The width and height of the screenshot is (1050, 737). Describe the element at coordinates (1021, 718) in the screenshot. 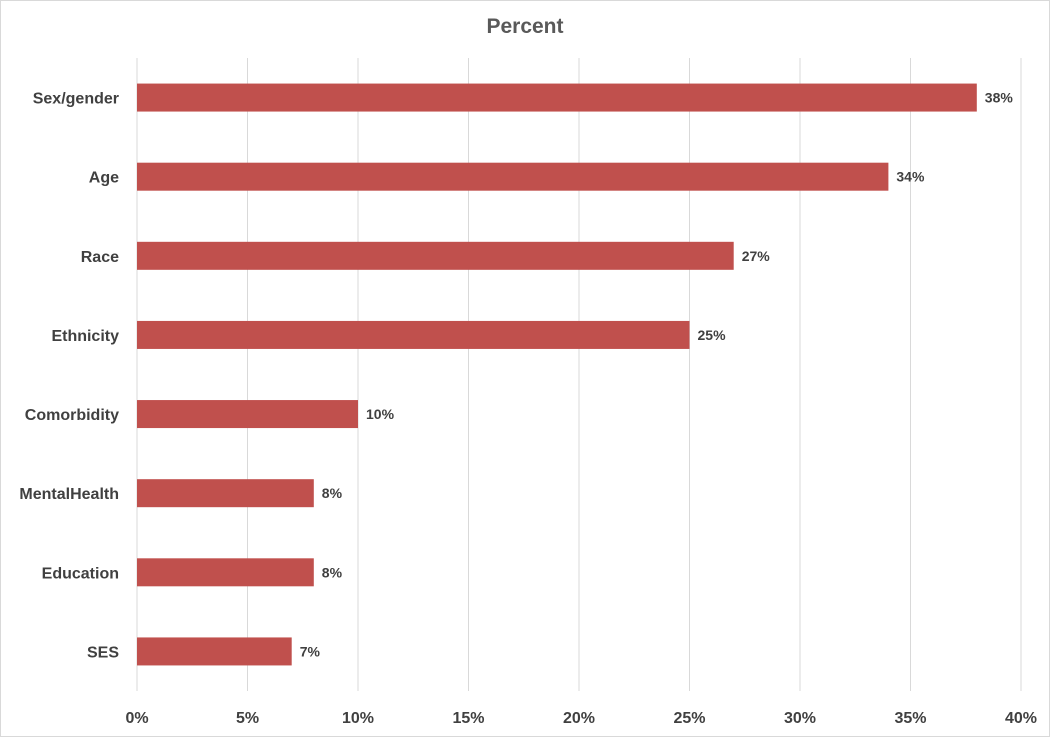

I see `x-tick-label: 40%` at that location.